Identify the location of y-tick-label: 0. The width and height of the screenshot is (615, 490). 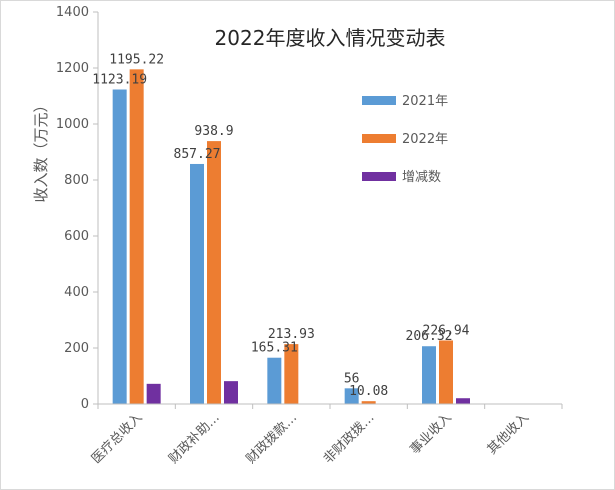
(85, 404).